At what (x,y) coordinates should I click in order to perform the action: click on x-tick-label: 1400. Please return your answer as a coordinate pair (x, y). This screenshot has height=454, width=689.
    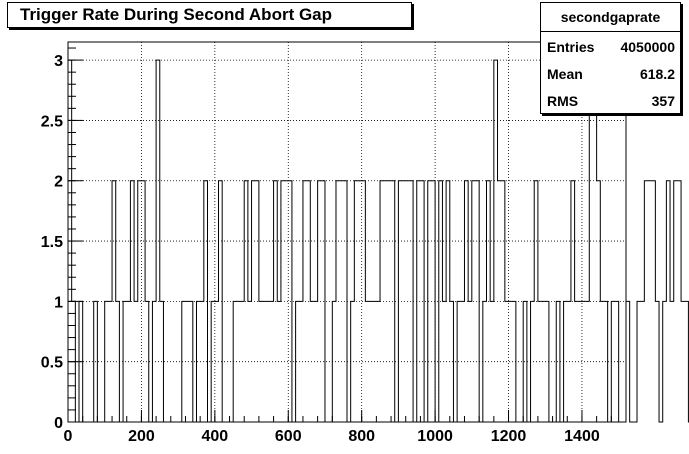
    Looking at the image, I should click on (582, 436).